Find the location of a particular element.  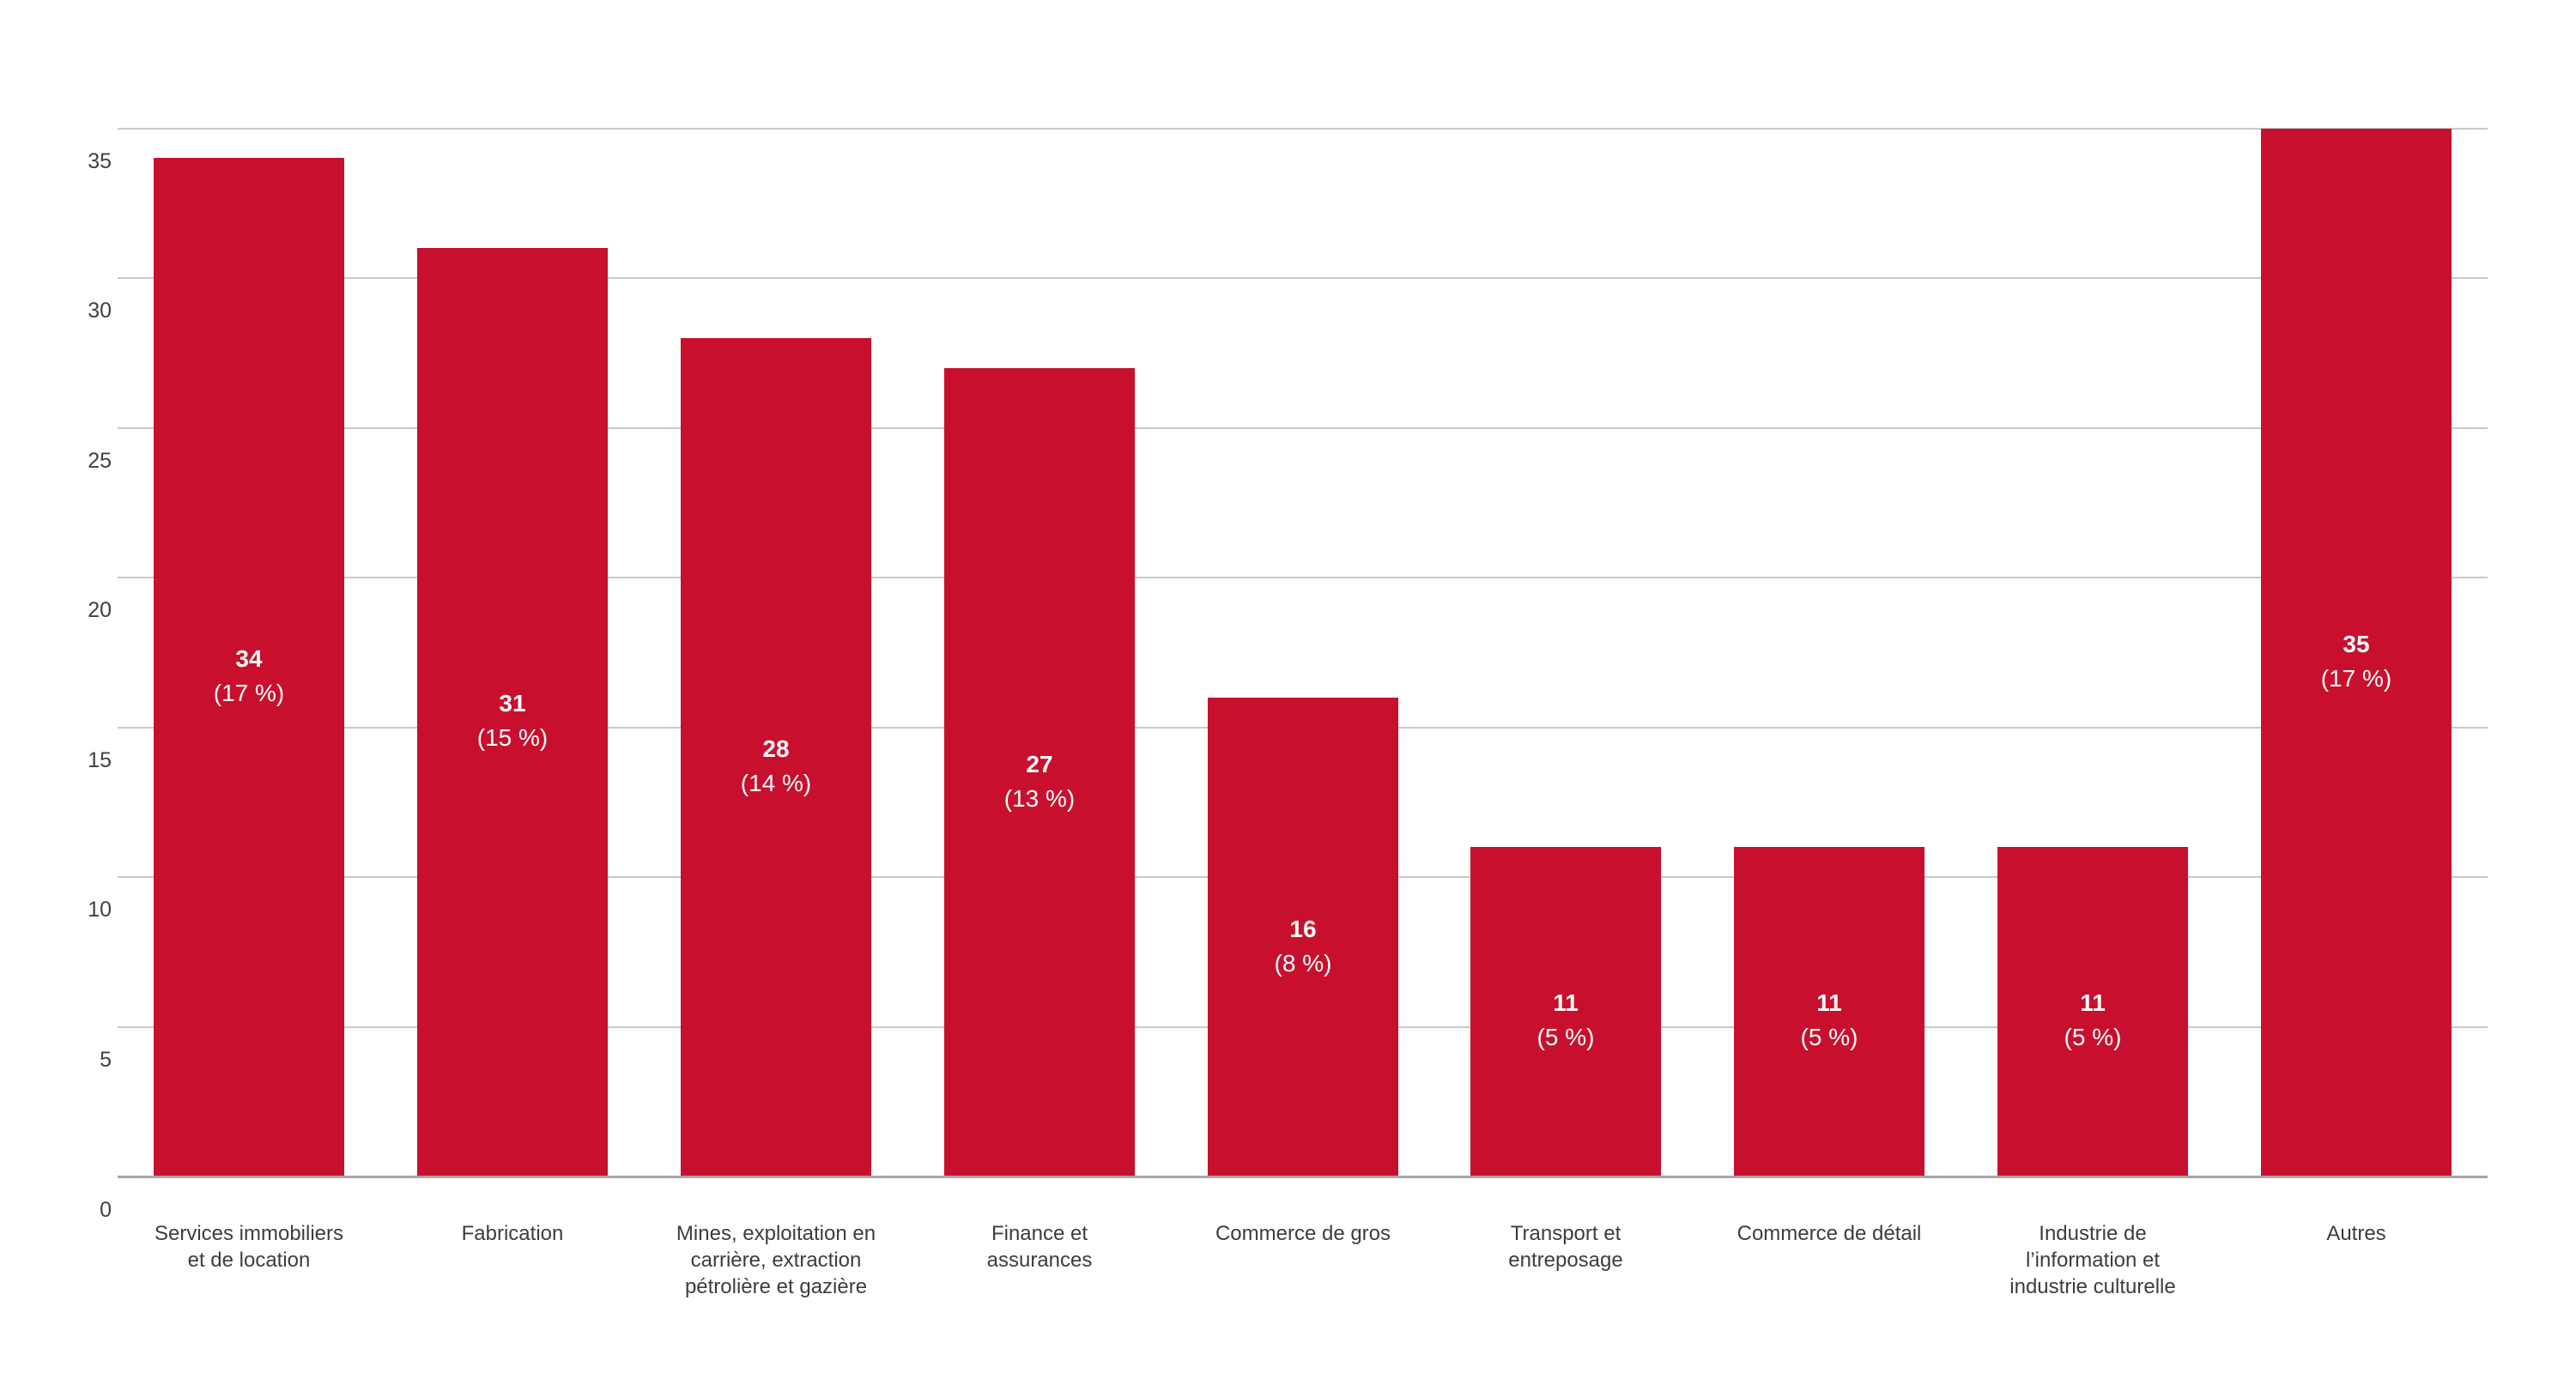

bar-5: 16 (8 %) is located at coordinates (1303, 937).